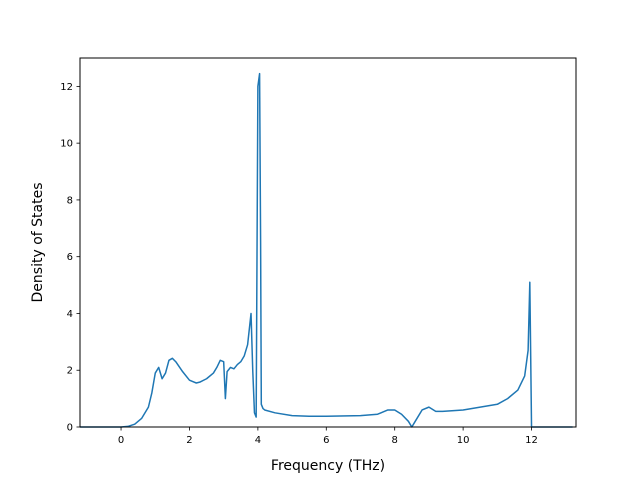  Describe the element at coordinates (328, 466) in the screenshot. I see `x-axis-label: Frequency (THz)` at that location.